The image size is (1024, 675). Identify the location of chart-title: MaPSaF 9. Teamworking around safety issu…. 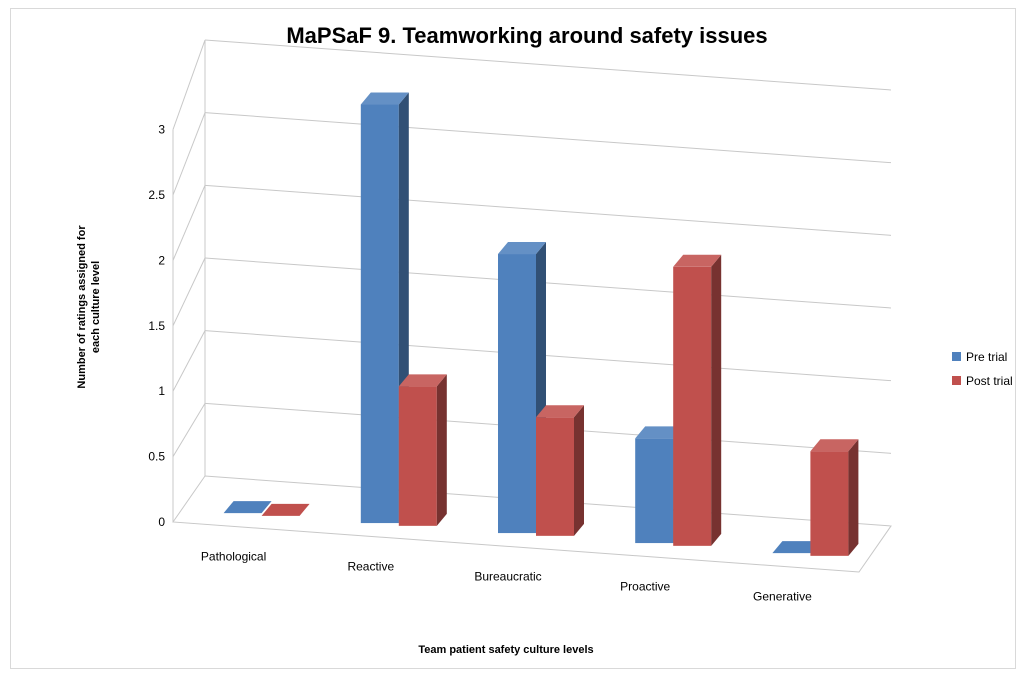
(526, 35).